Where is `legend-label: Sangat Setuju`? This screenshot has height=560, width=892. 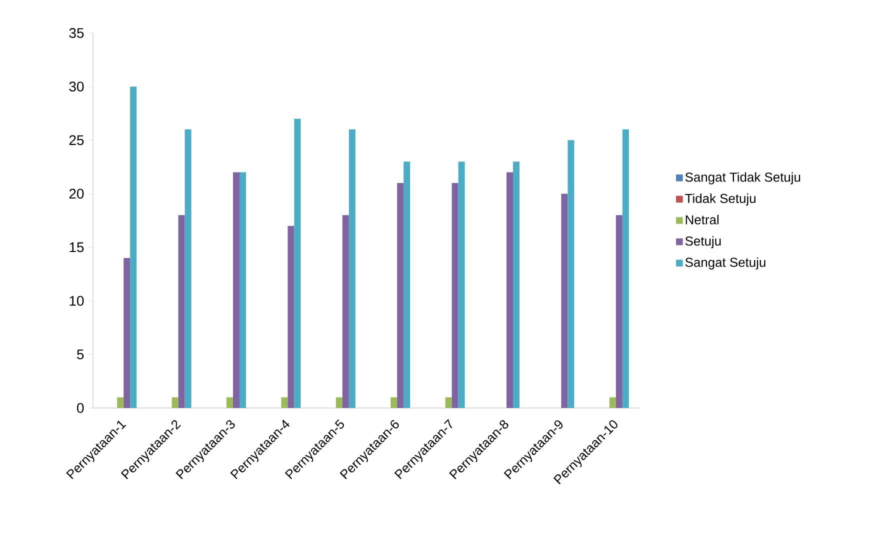
legend-label: Sangat Setuju is located at coordinates (725, 263).